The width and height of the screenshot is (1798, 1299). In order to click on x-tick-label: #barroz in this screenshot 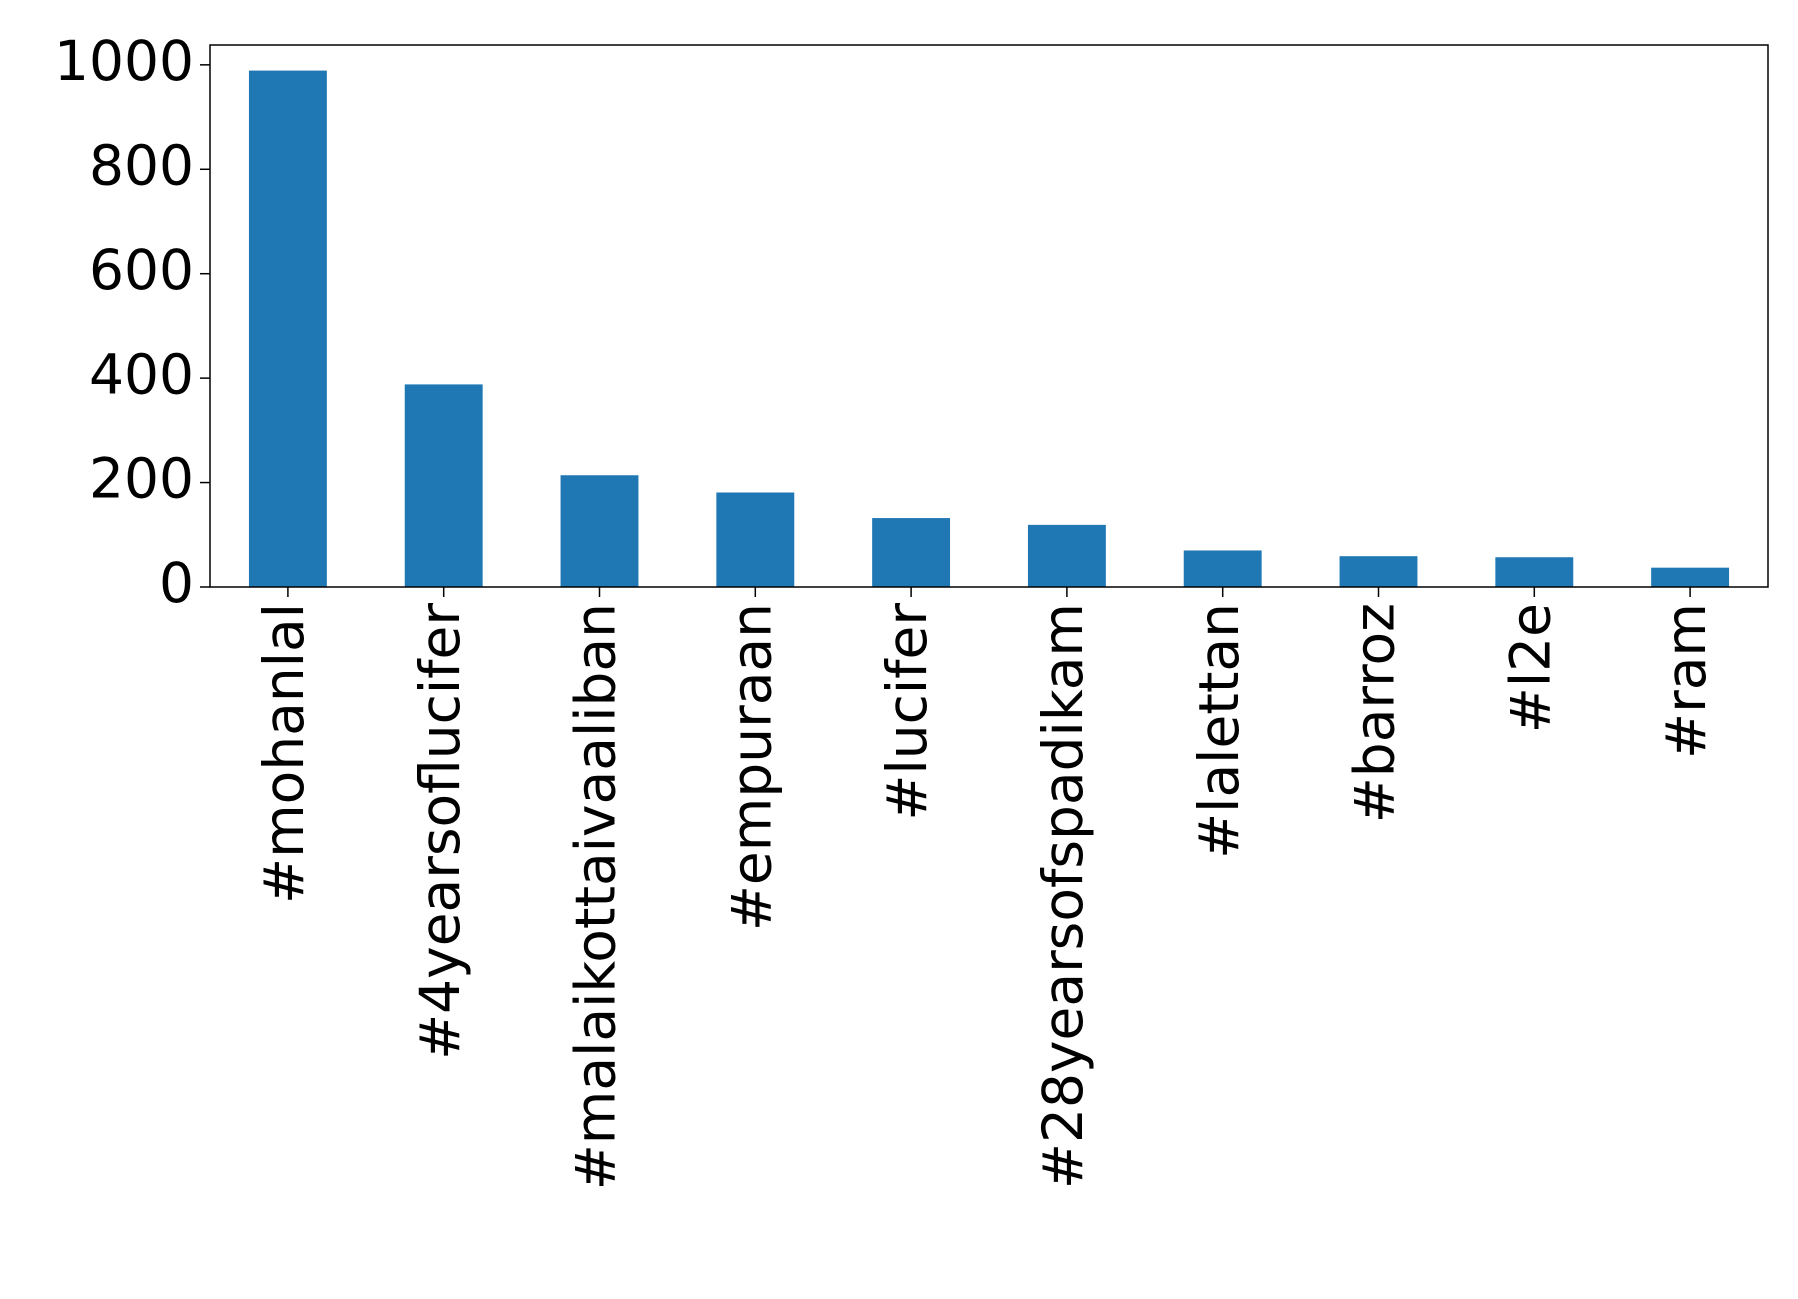, I will do `click(1375, 713)`.